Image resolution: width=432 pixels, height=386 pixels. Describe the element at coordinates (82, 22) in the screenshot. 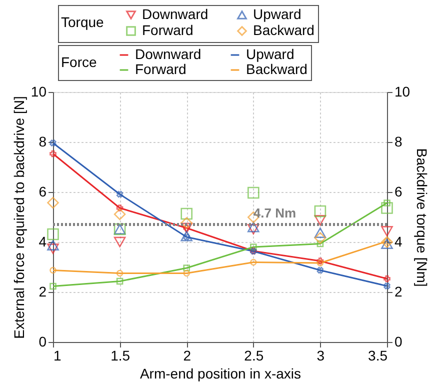

I see `text: Torque` at that location.